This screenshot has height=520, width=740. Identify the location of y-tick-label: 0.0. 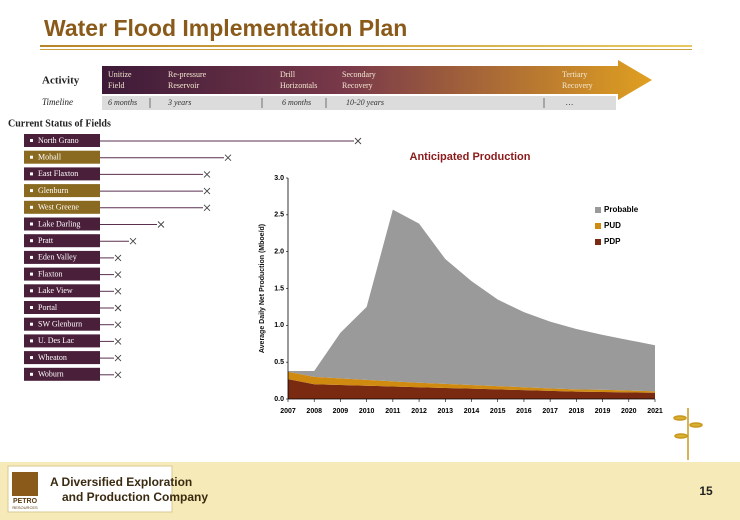
(279, 399).